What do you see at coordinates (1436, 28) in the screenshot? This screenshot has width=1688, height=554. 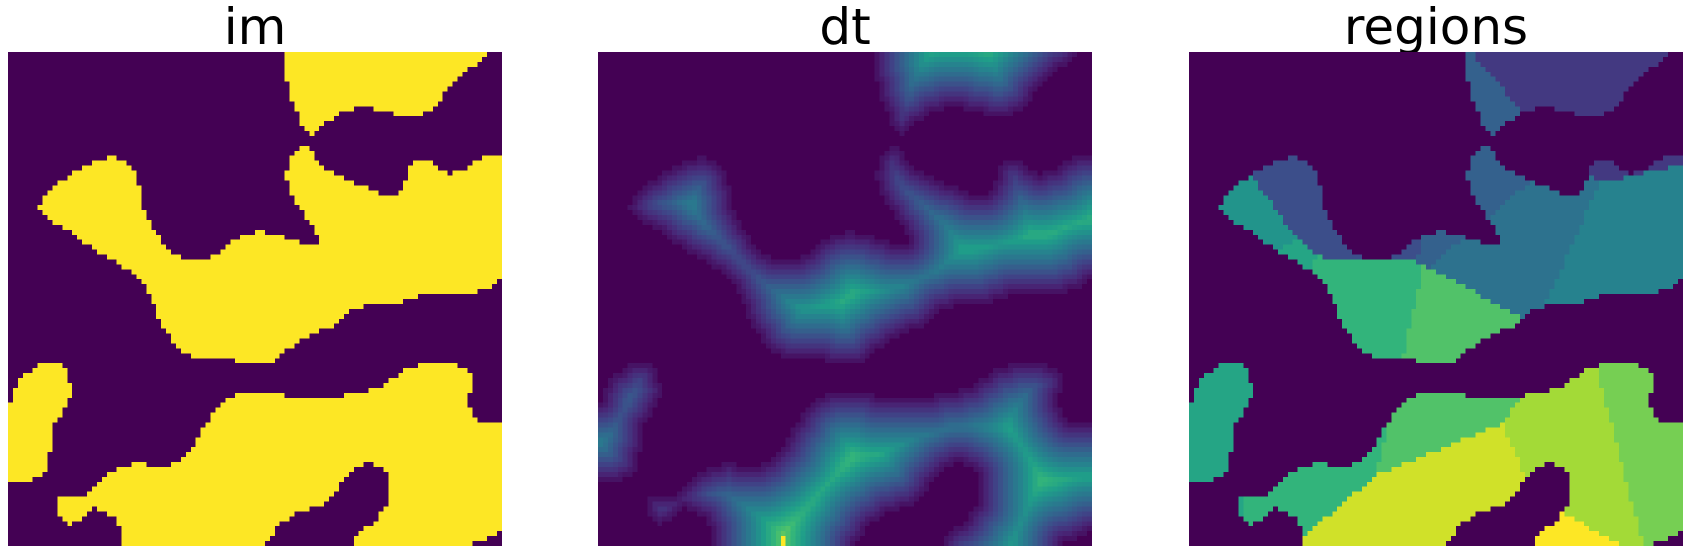 I see `panel-title-regions: regions` at bounding box center [1436, 28].